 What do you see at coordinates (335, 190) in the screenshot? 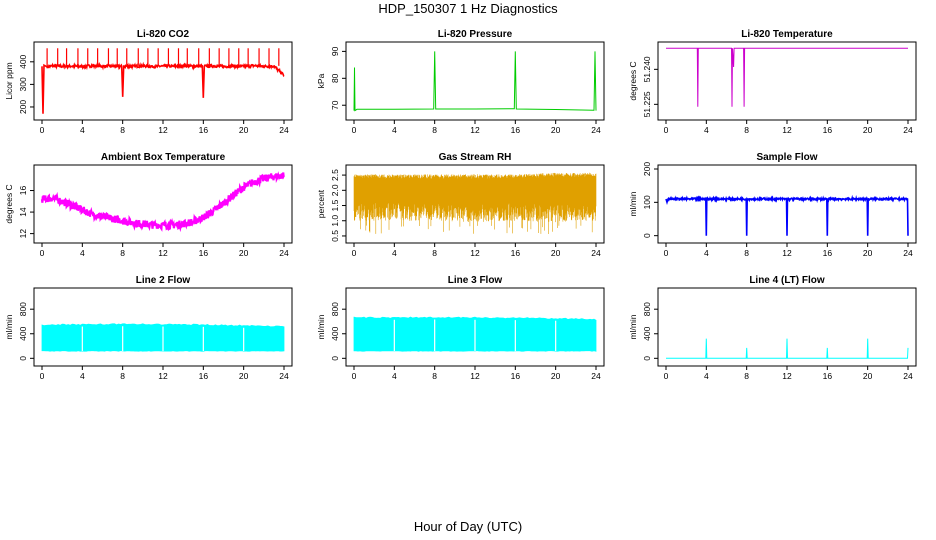
I see `y-tick-label: 2.0` at bounding box center [335, 190].